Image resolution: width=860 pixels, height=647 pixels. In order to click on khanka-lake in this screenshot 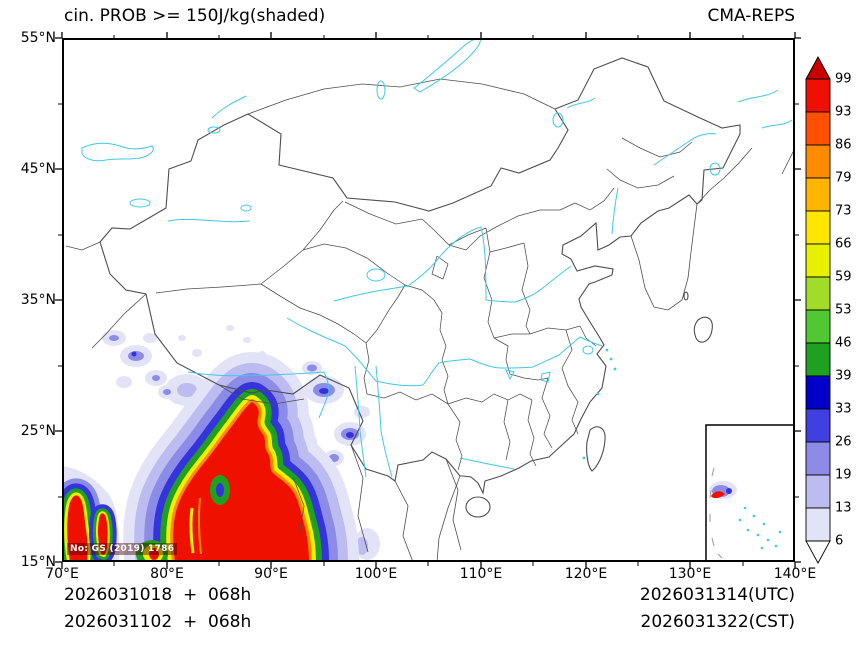, I will do `click(715, 169)`.